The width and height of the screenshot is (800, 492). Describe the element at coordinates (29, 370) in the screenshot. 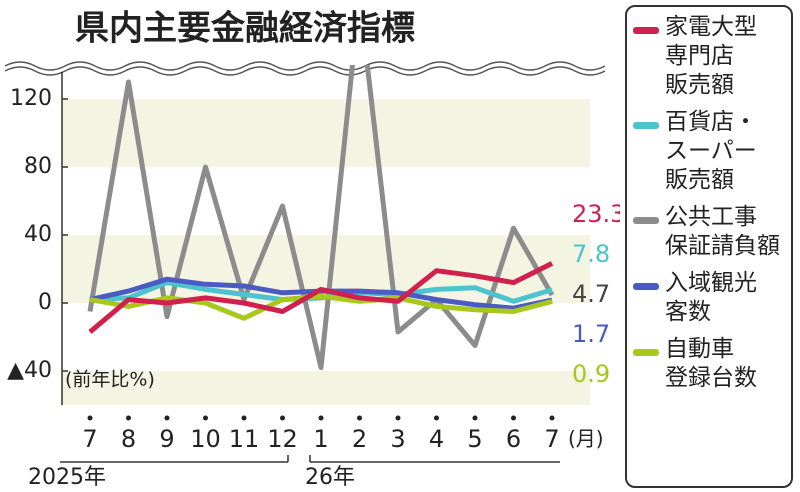

I see `y-tick-label: ▲40` at that location.